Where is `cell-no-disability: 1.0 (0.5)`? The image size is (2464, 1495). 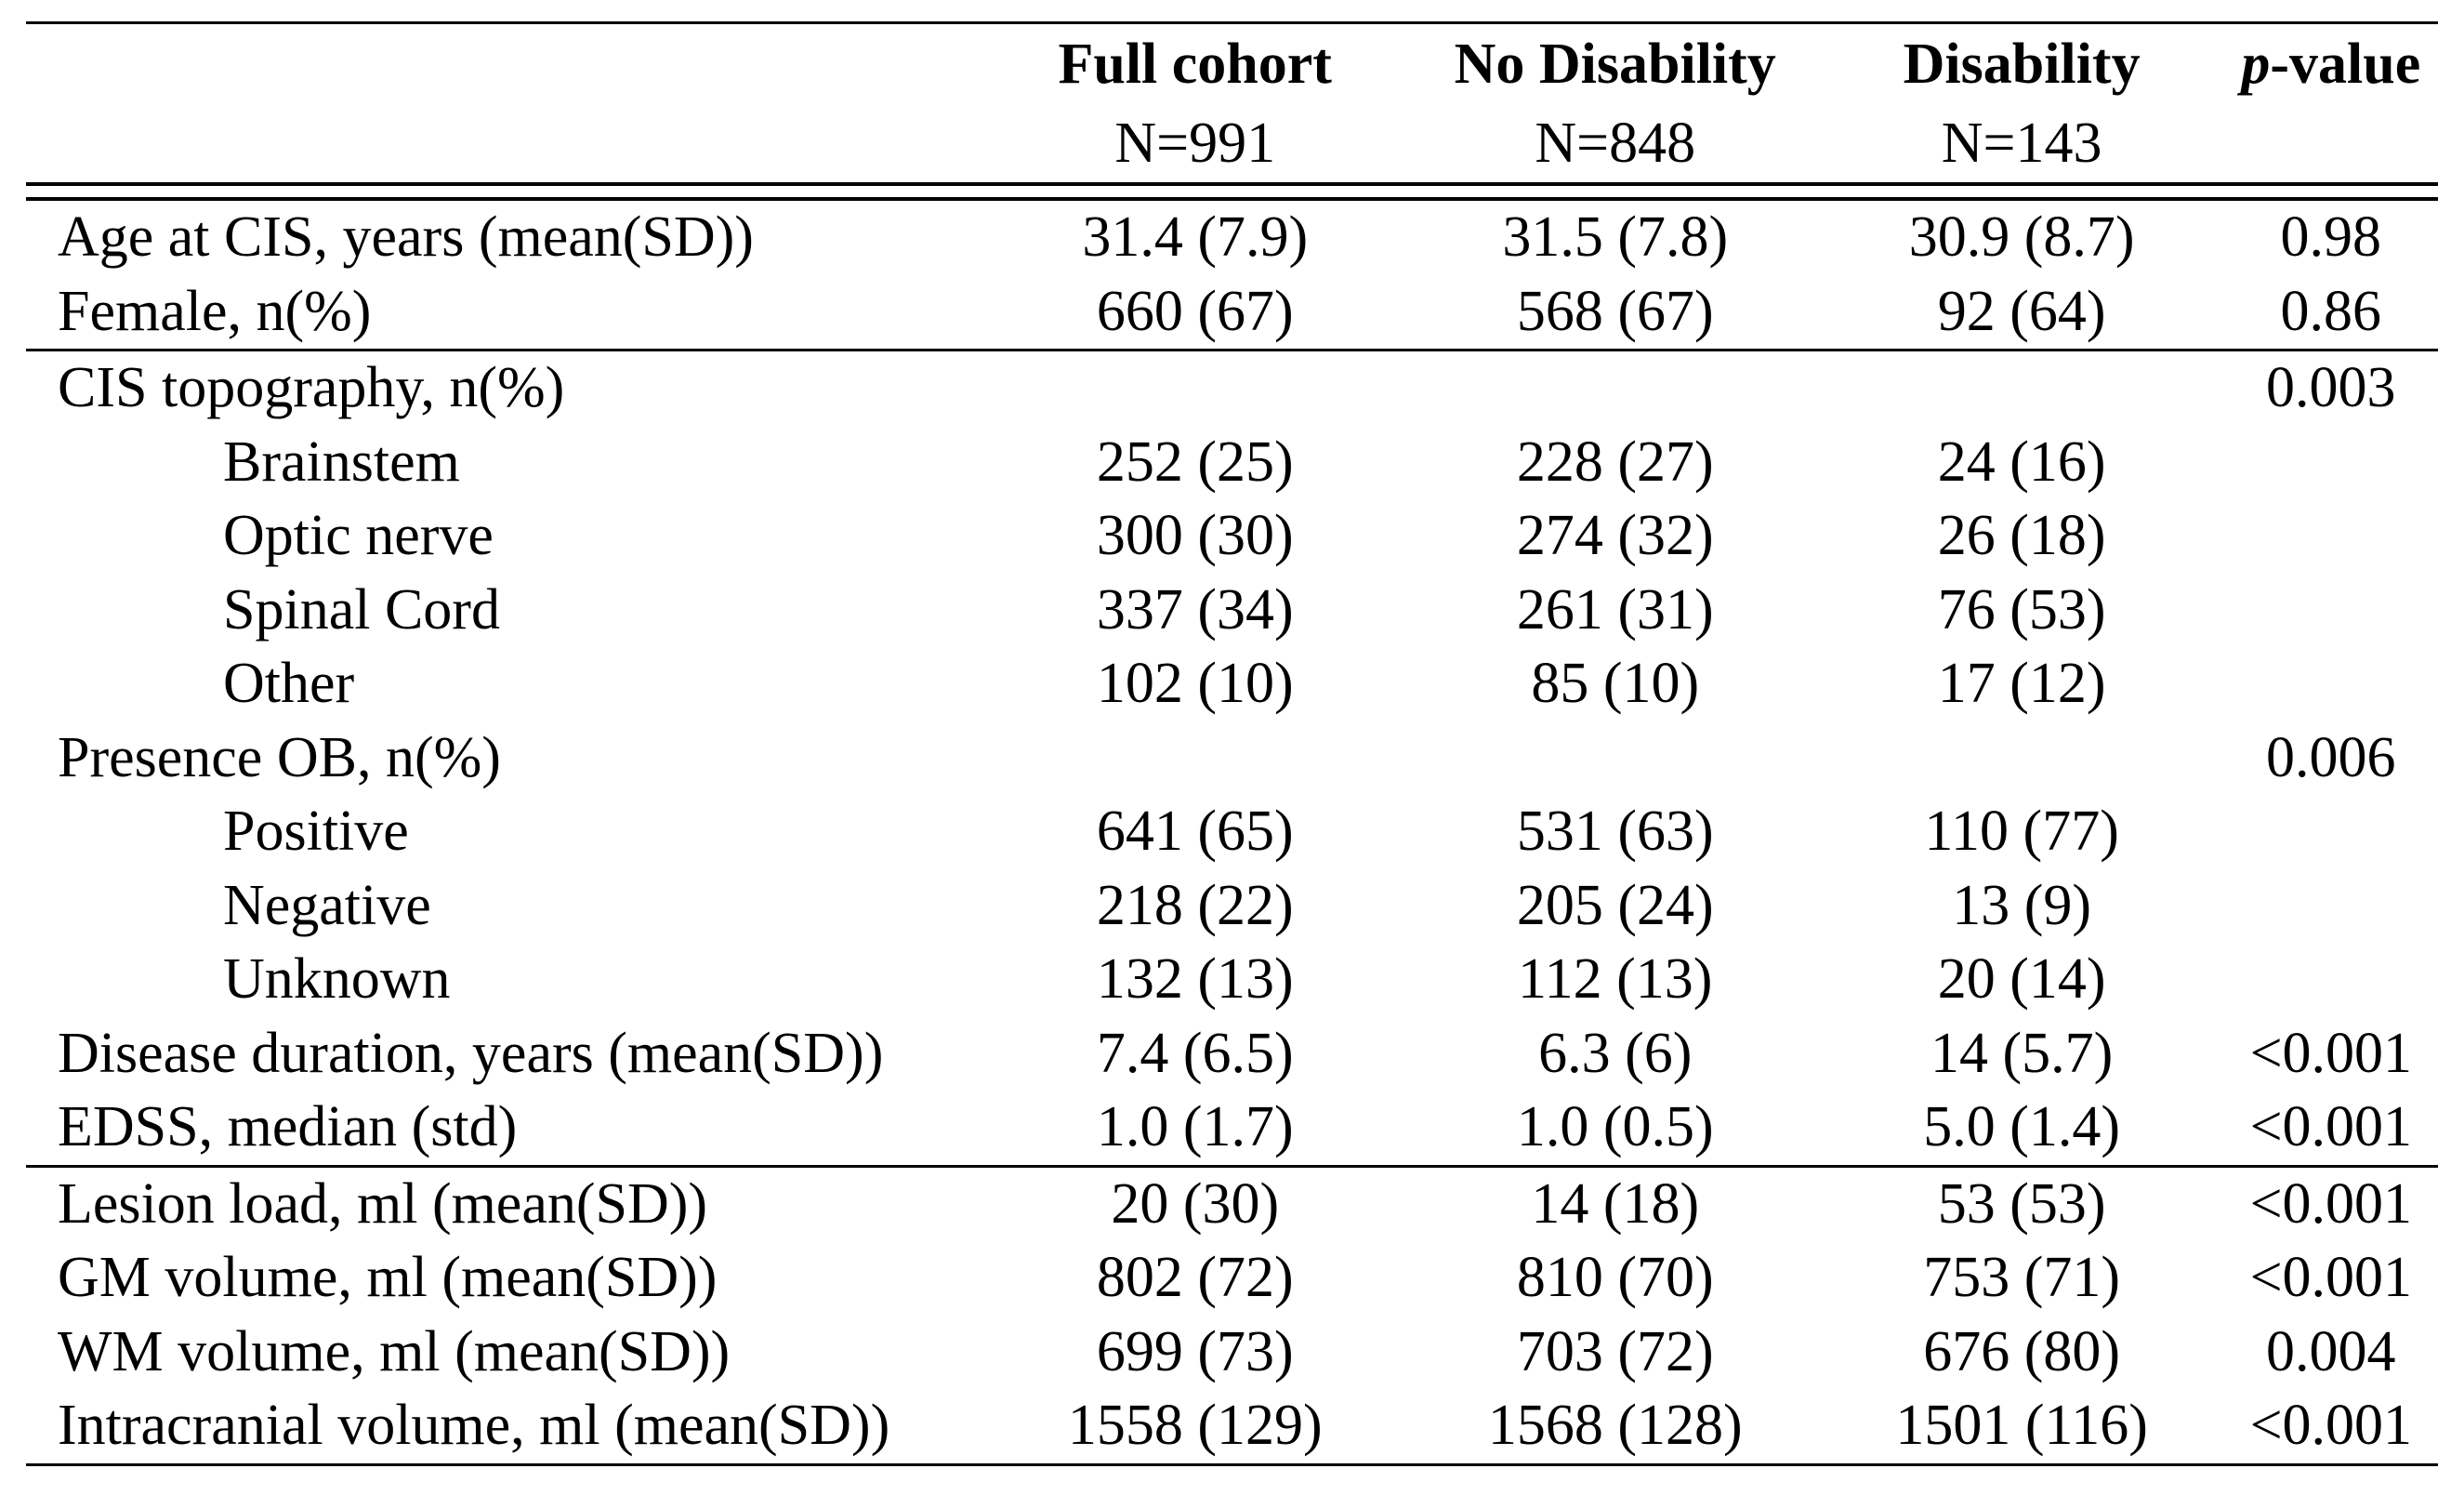
cell-no-disability: 1.0 (0.5) is located at coordinates (1615, 1127).